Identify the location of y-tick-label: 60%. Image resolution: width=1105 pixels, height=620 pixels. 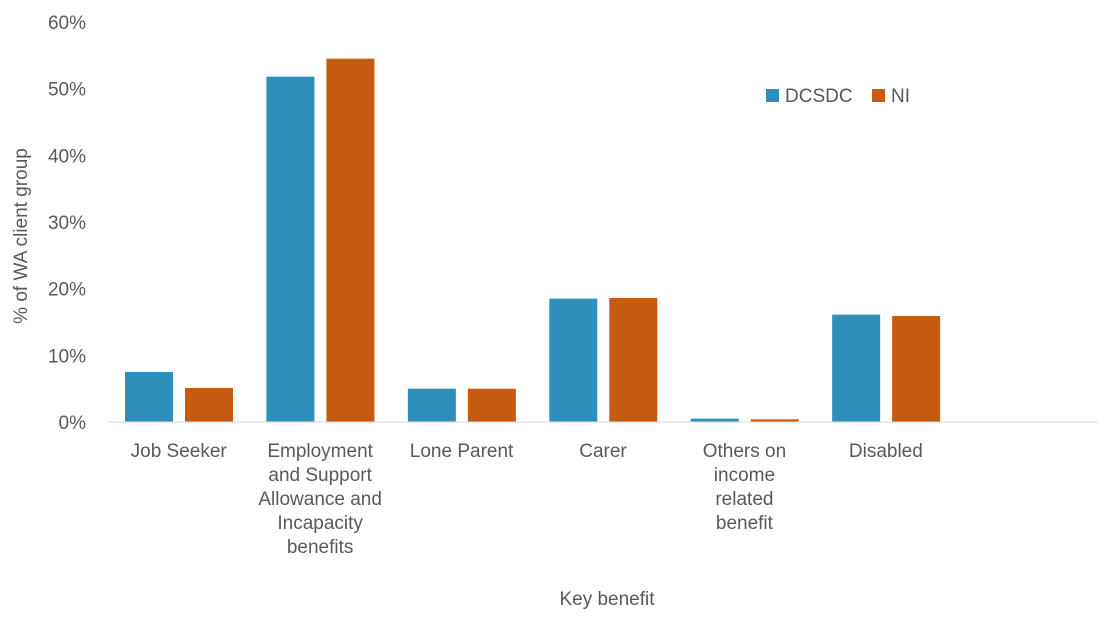
(67, 23).